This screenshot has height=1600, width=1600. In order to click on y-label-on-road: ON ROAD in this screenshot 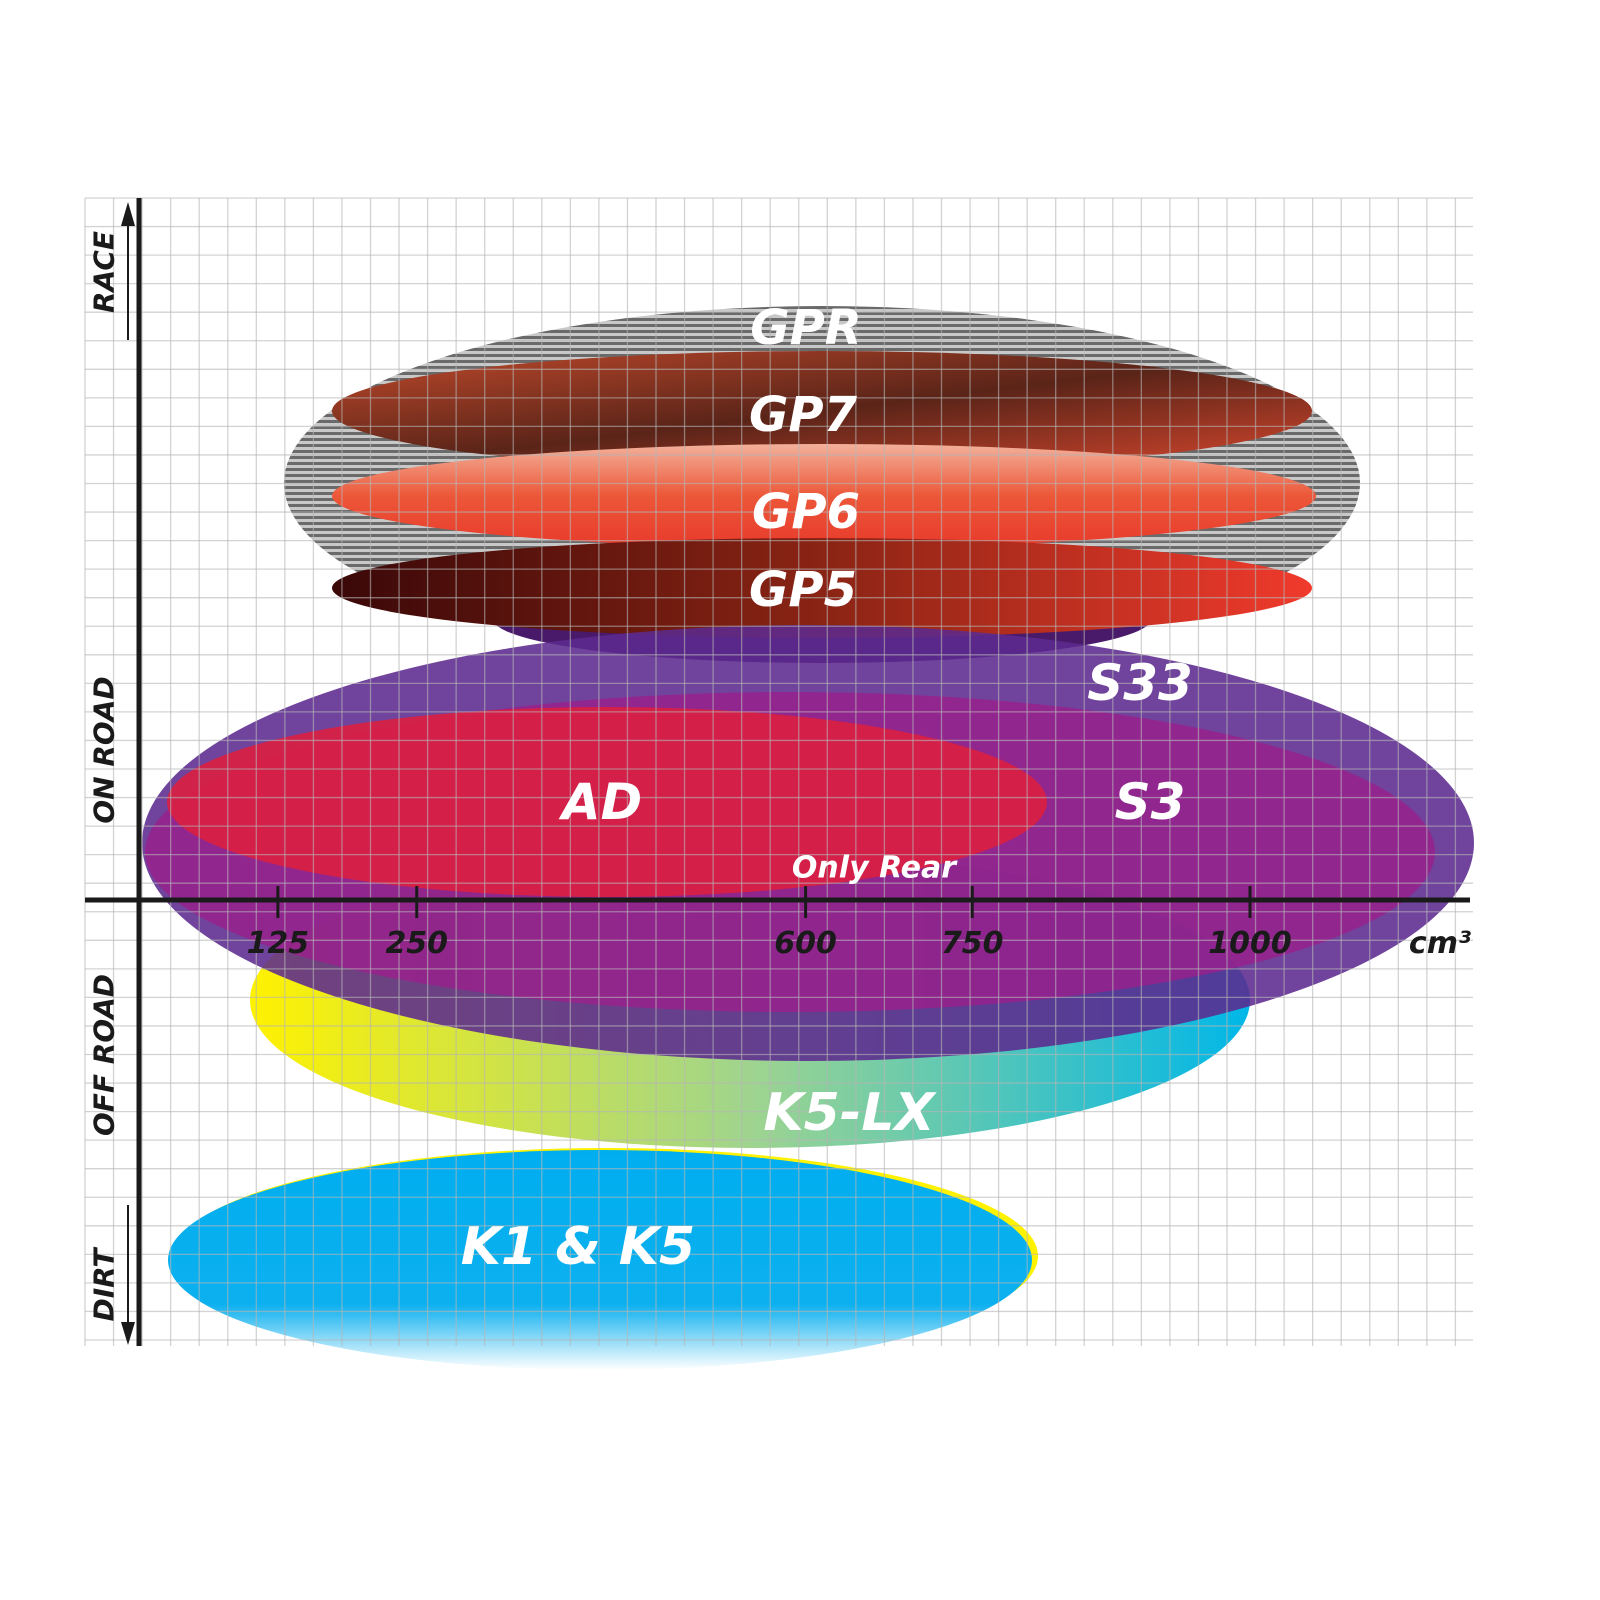, I will do `click(104, 749)`.